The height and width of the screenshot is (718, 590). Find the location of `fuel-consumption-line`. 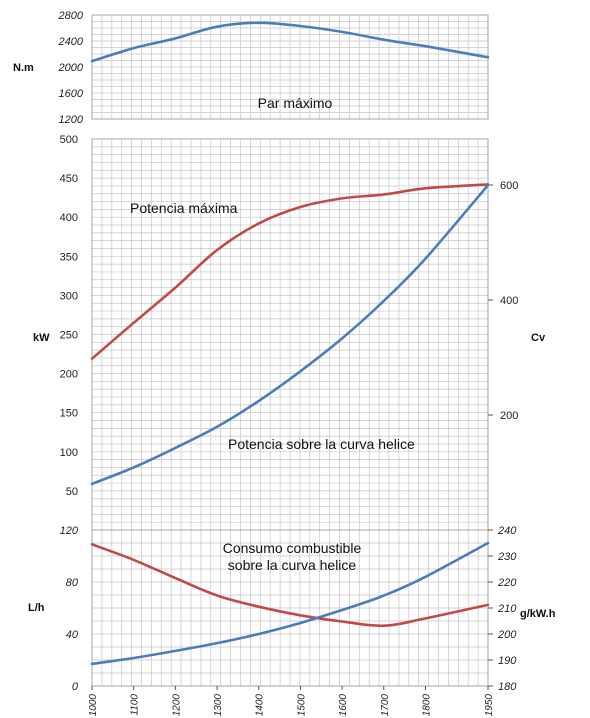

fuel-consumption-line is located at coordinates (290, 603).